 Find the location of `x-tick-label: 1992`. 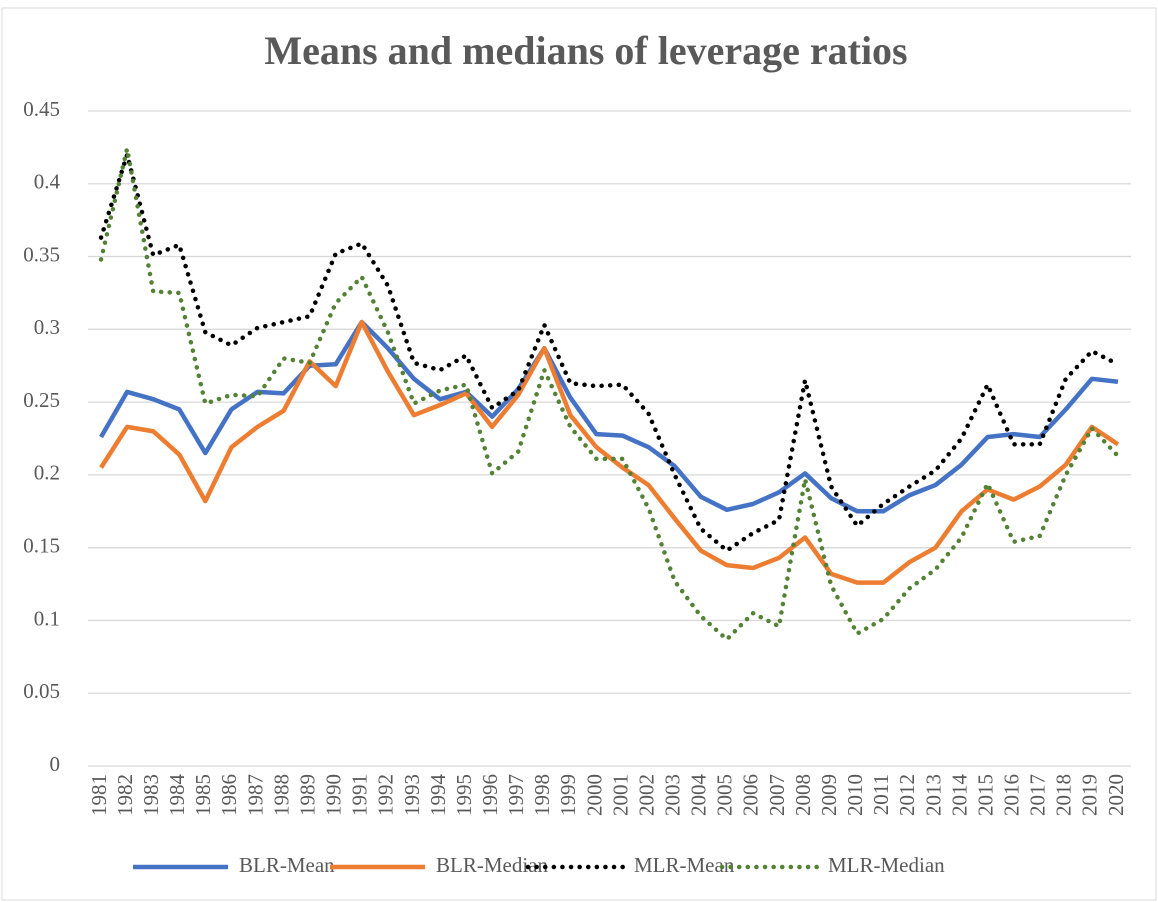

x-tick-label: 1992 is located at coordinates (386, 795).